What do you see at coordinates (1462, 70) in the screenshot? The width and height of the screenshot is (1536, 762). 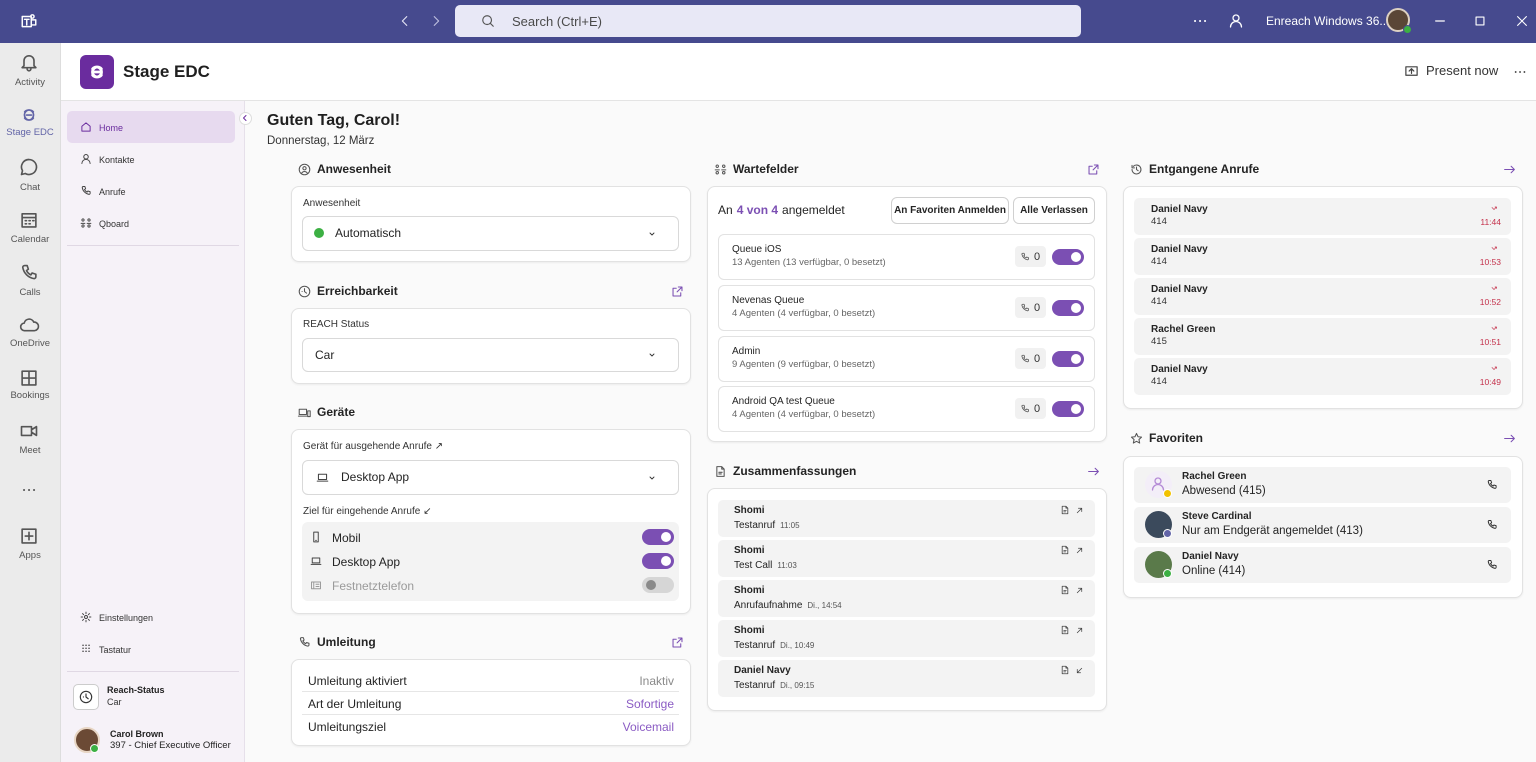 I see `present-now: Present now` at bounding box center [1462, 70].